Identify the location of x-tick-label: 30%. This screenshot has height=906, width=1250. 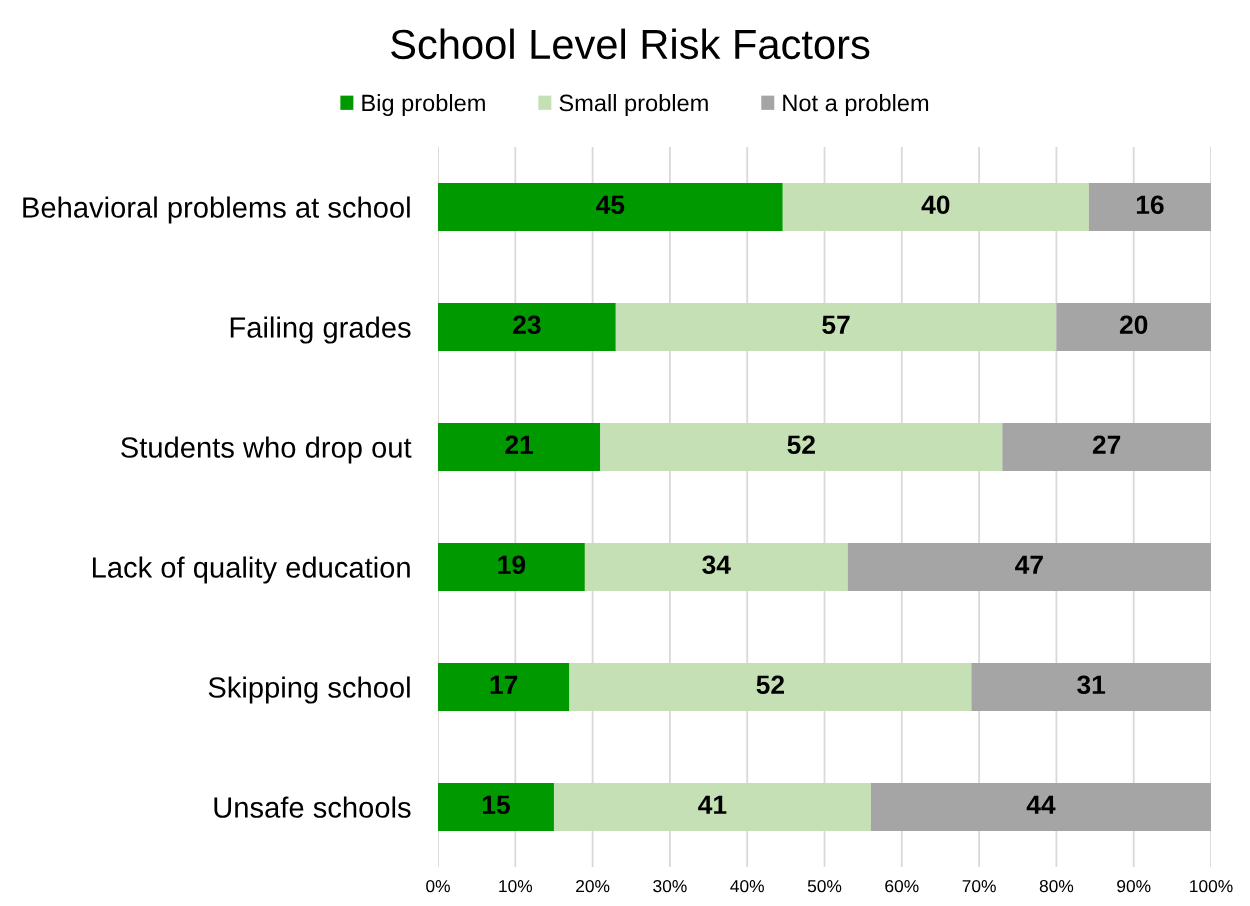
(670, 886).